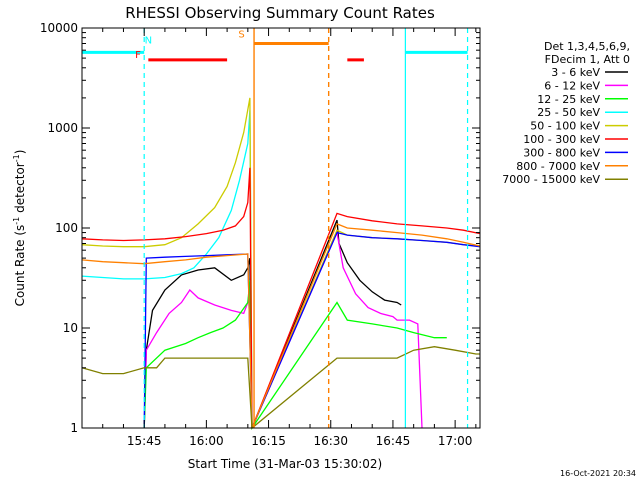  I want to click on chart-title: RHESSI Observing Summary Count Rates, so click(280, 13).